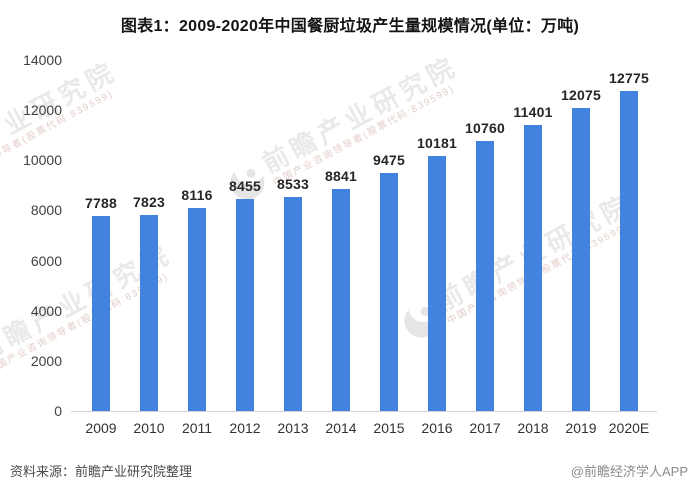  Describe the element at coordinates (101, 202) in the screenshot. I see `bar-value-label: 7788` at that location.